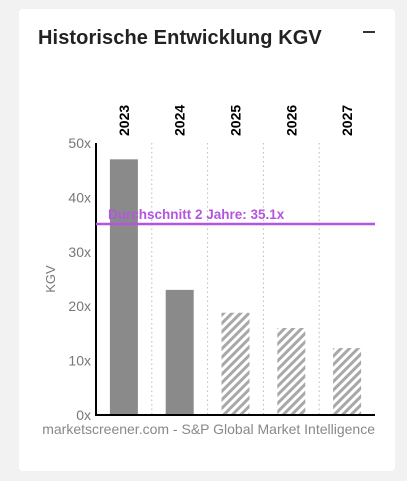 This screenshot has width=407, height=481. What do you see at coordinates (291, 371) in the screenshot?
I see `bar-2026` at bounding box center [291, 371].